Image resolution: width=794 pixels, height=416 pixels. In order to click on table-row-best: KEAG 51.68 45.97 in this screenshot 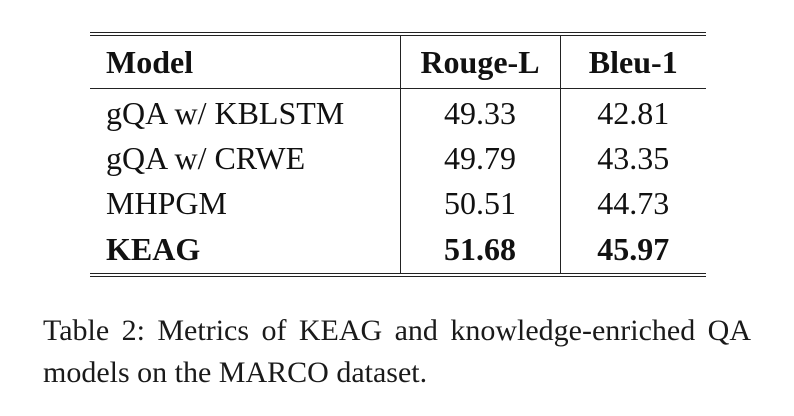, I will do `click(398, 250)`.